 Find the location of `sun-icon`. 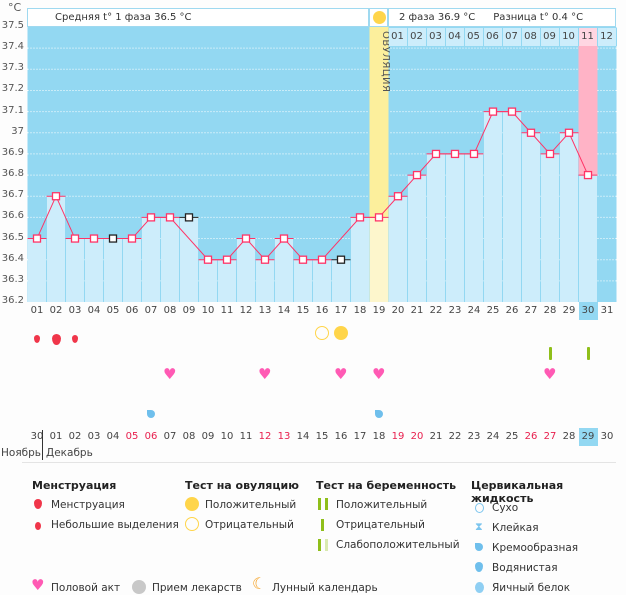

sun-icon is located at coordinates (379, 17).